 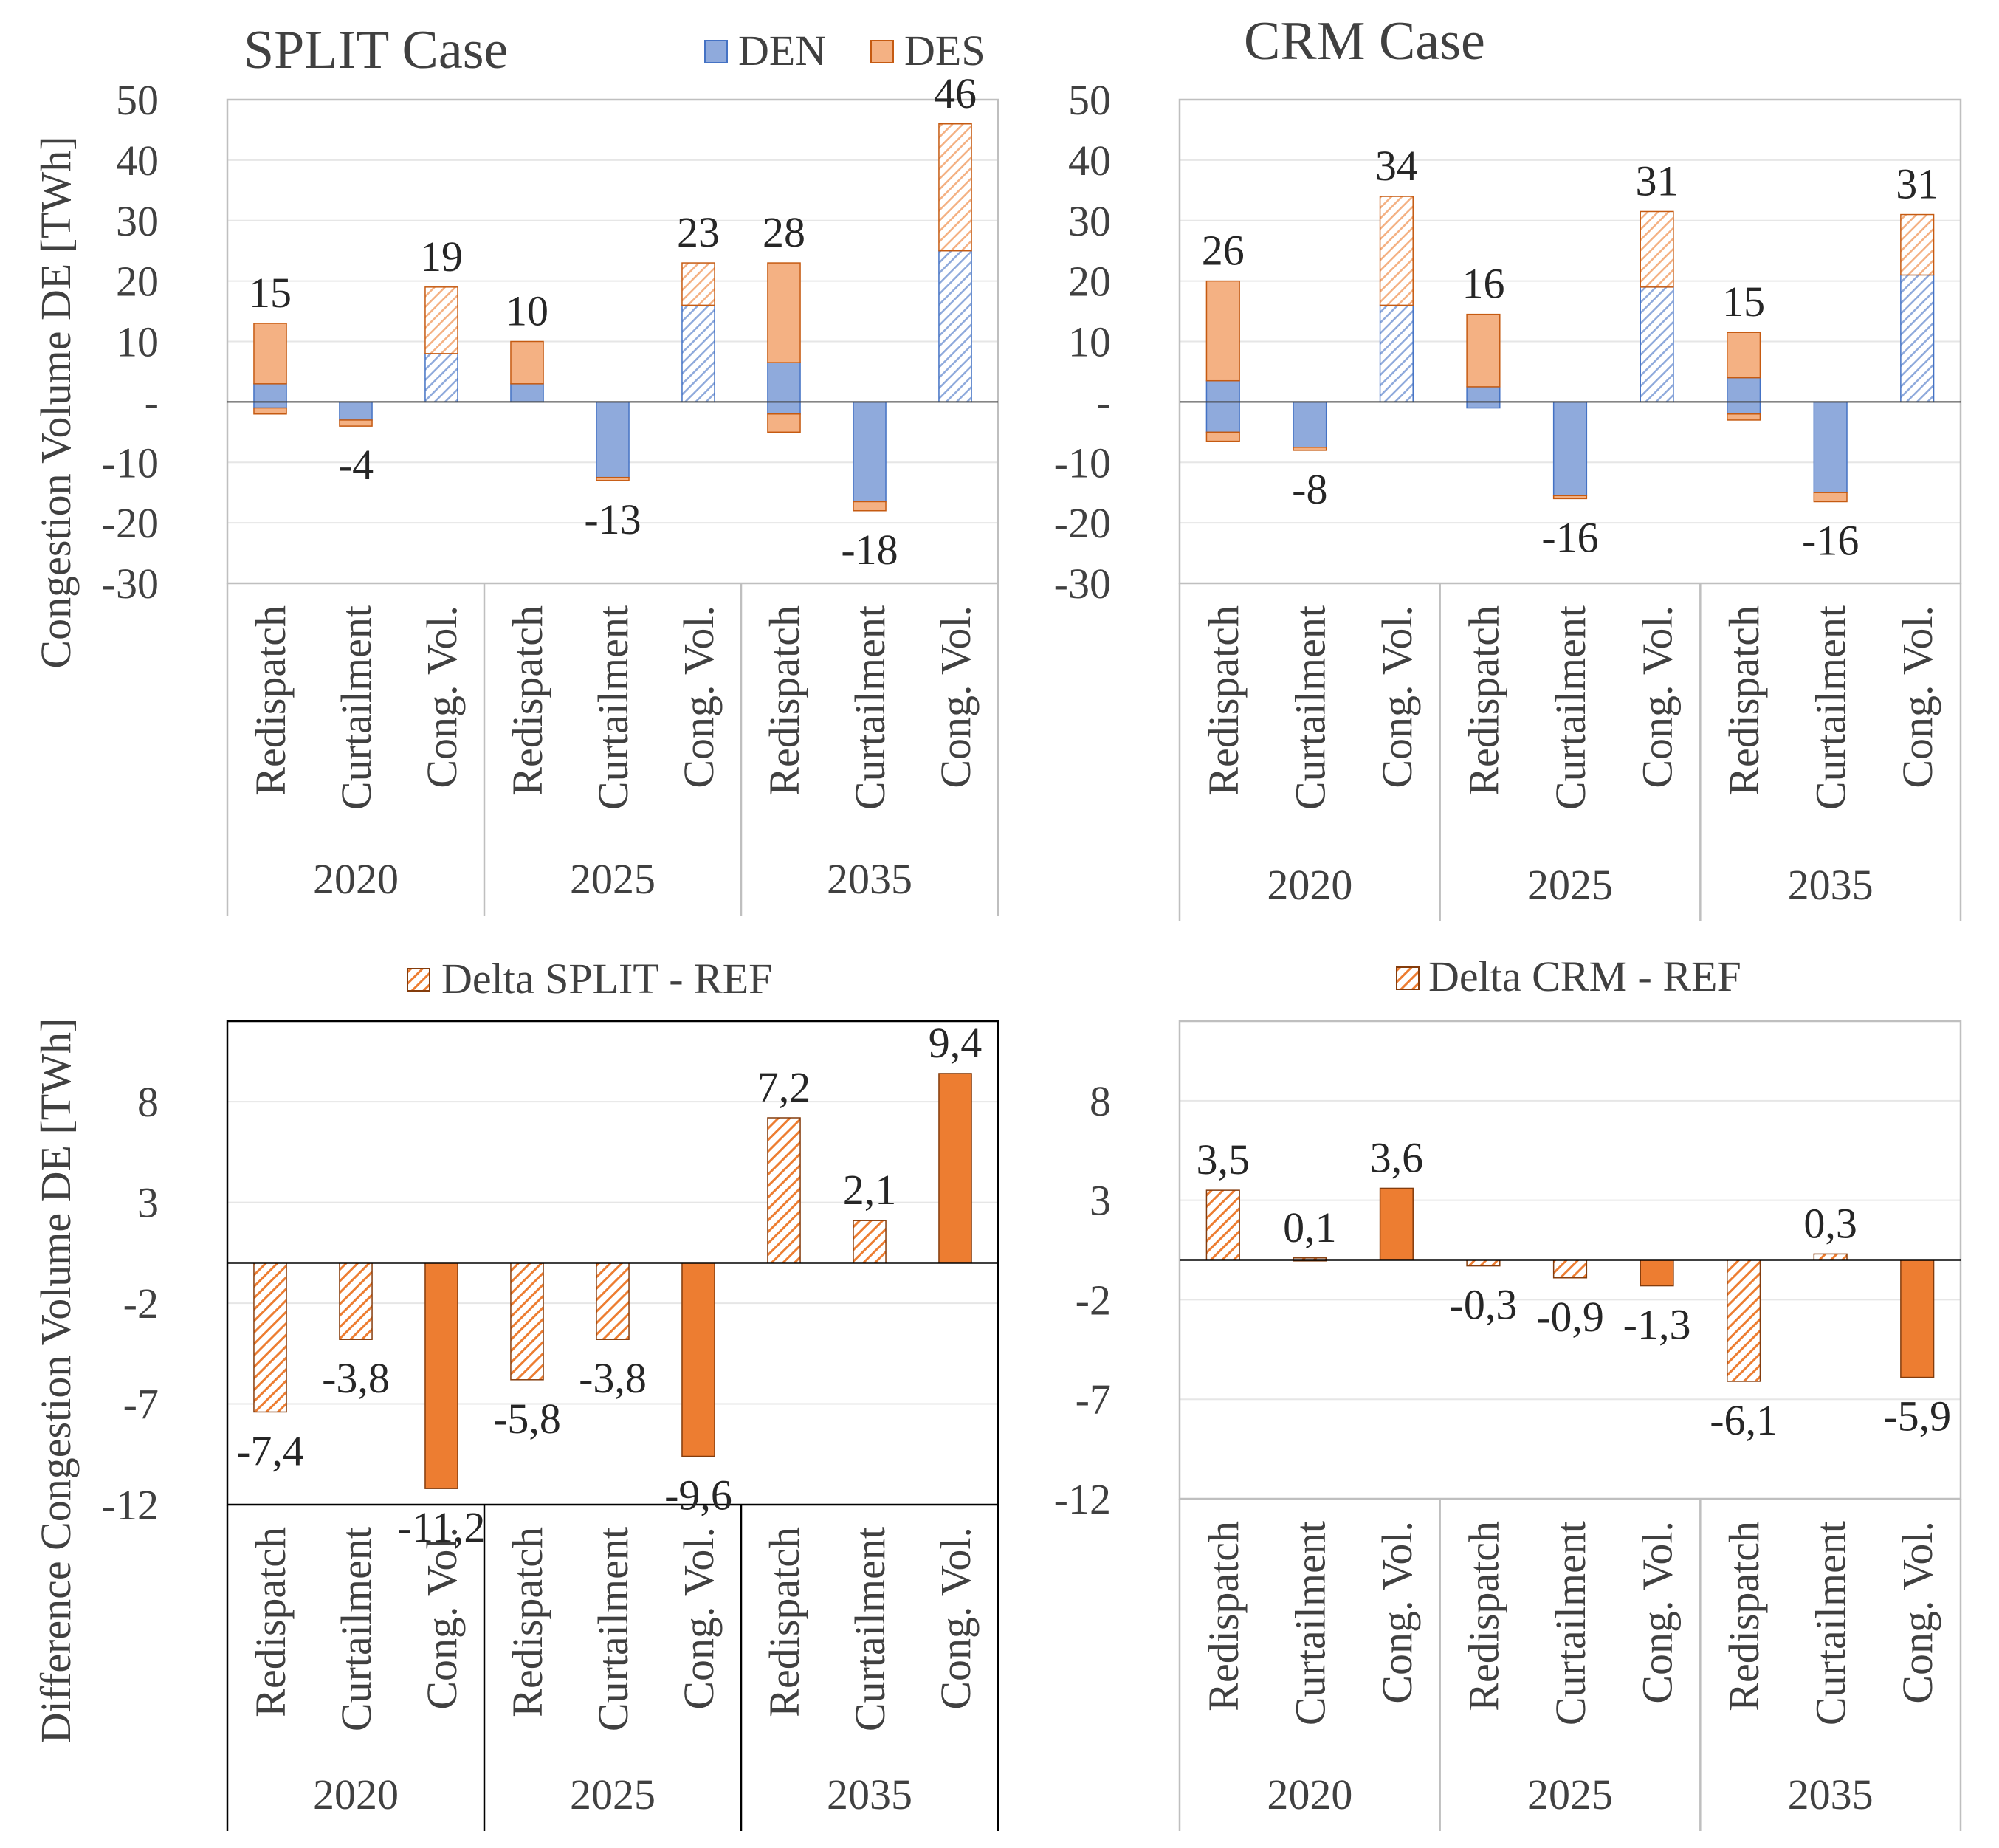 I want to click on data-label: 9,4, so click(x=956, y=1043).